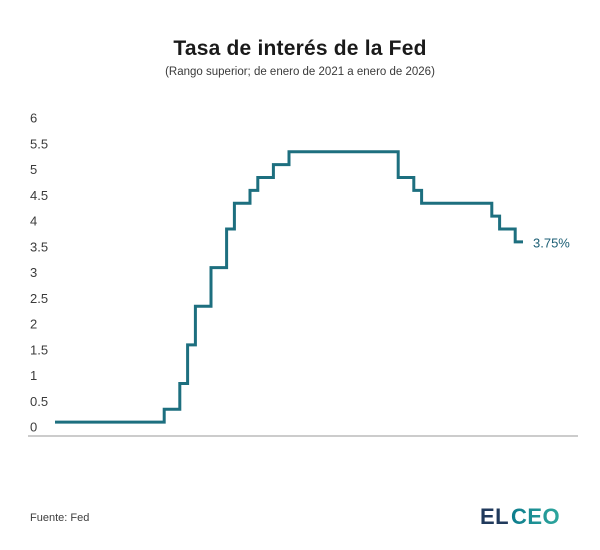  I want to click on y-axis-tick-label: 2, so click(33, 324).